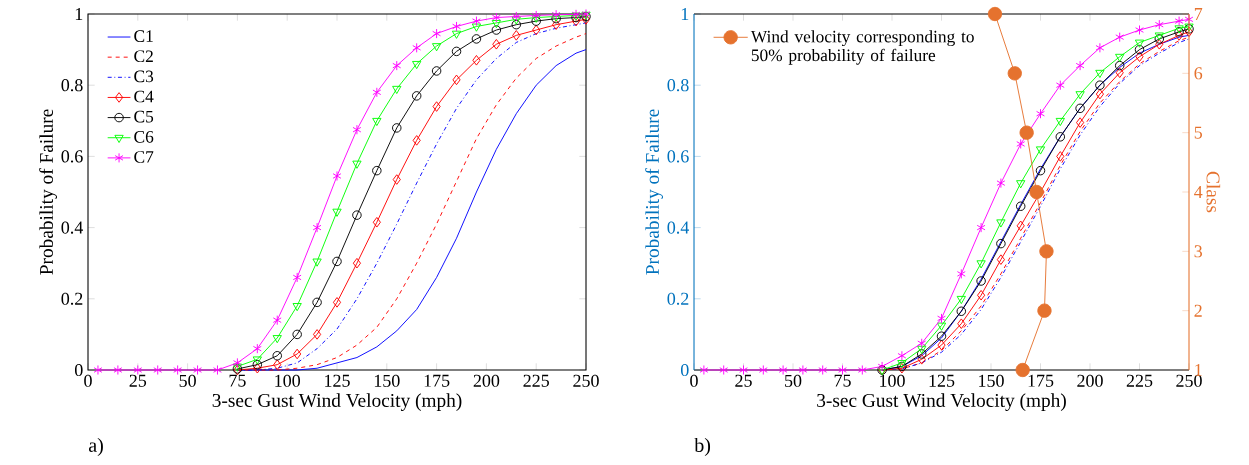 Image resolution: width=1249 pixels, height=465 pixels. I want to click on legend-label: C1, so click(143, 36).